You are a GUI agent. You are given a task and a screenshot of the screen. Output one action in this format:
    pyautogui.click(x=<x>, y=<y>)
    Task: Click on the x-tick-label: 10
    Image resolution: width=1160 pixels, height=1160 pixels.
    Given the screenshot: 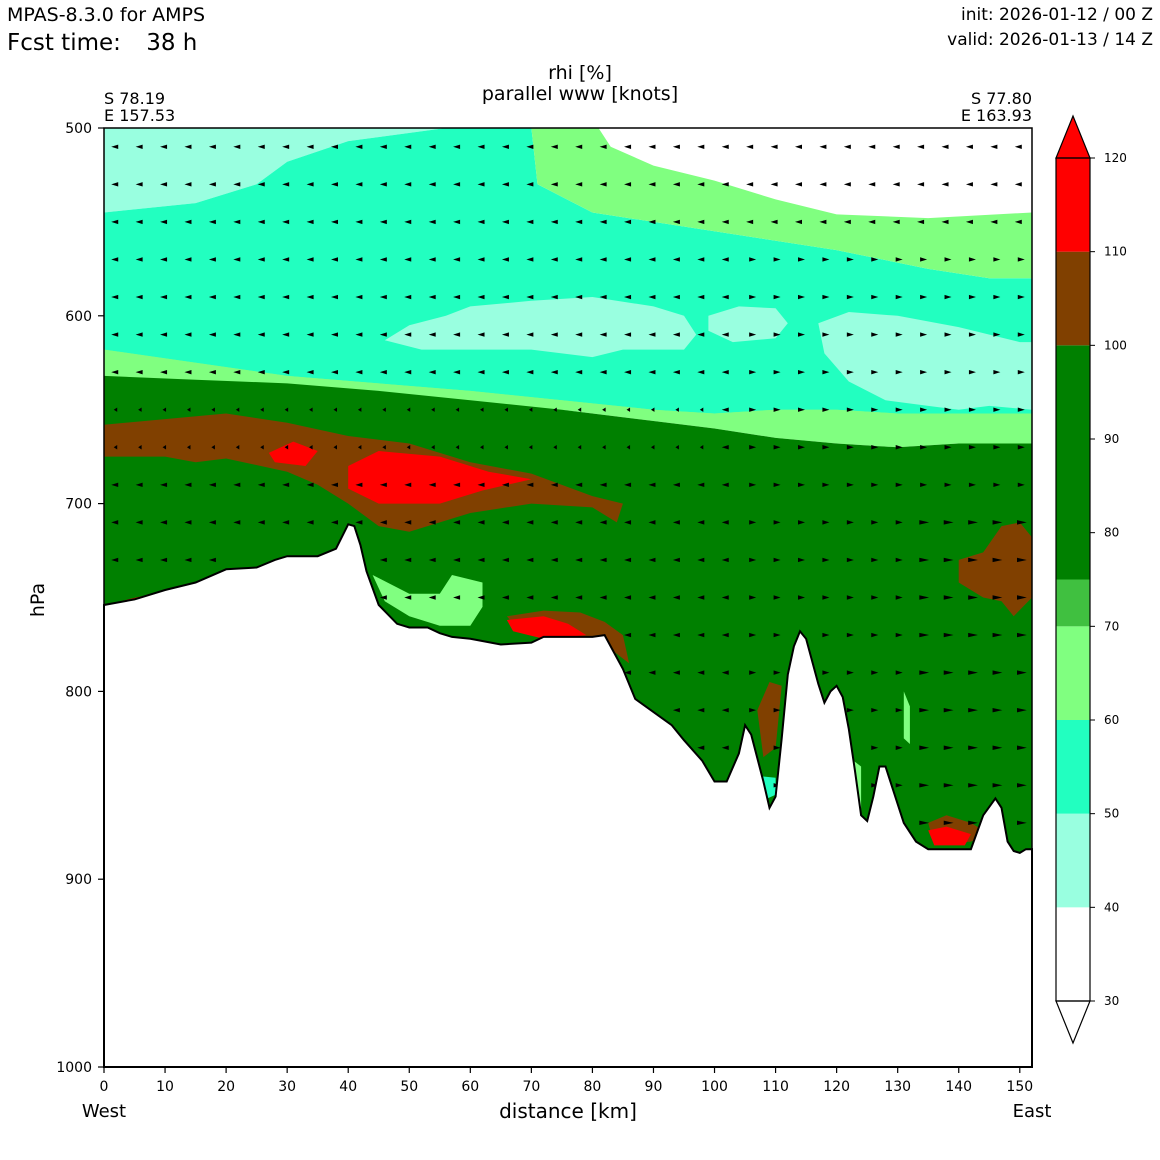 What is the action you would take?
    pyautogui.click(x=165, y=1087)
    